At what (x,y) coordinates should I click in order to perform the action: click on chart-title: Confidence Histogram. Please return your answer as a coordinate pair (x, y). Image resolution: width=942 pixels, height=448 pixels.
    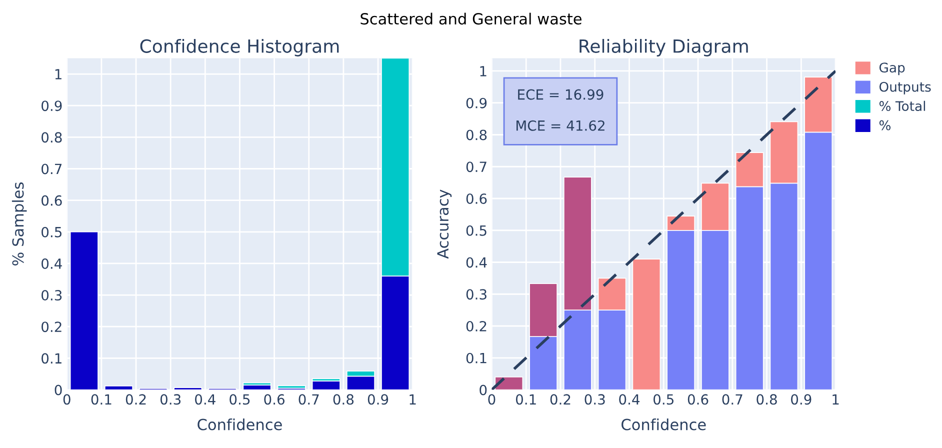
    Looking at the image, I should click on (239, 47).